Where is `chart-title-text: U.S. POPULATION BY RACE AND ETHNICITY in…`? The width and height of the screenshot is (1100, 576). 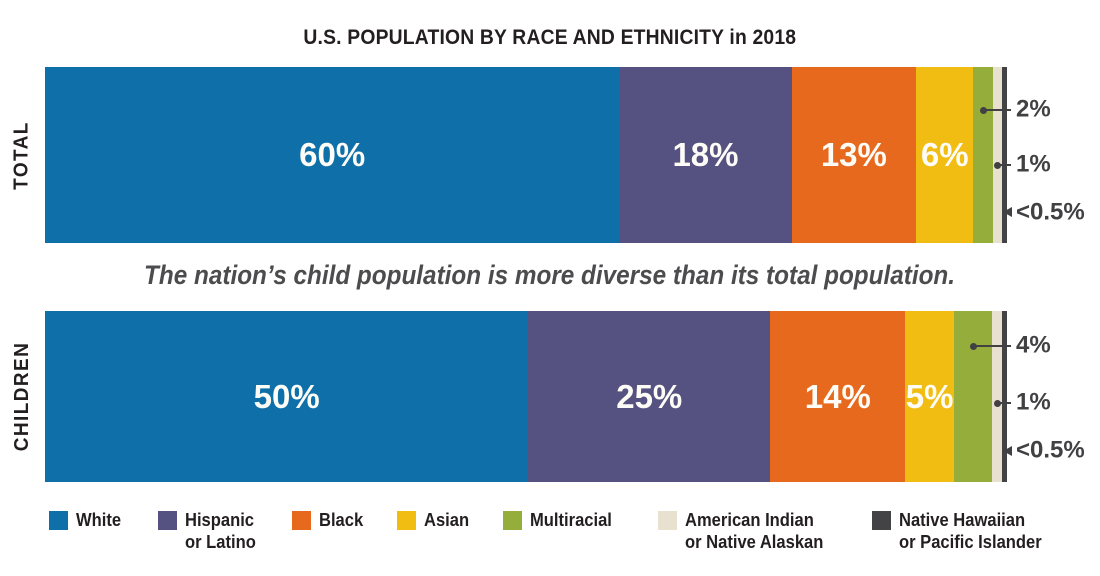 chart-title-text: U.S. POPULATION BY RACE AND ETHNICITY in… is located at coordinates (550, 37).